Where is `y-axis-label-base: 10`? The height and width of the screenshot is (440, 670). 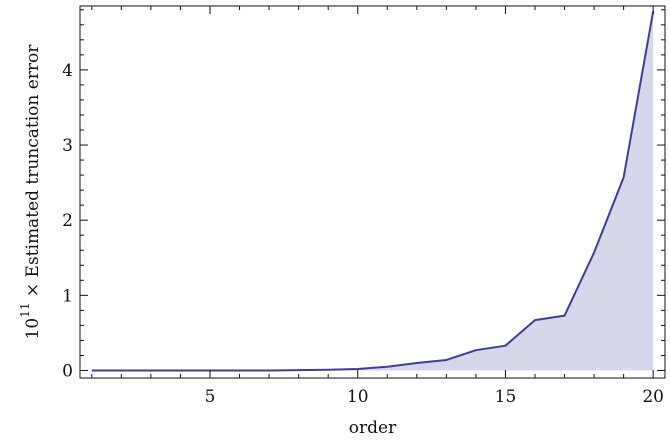 y-axis-label-base: 10 is located at coordinates (33, 329).